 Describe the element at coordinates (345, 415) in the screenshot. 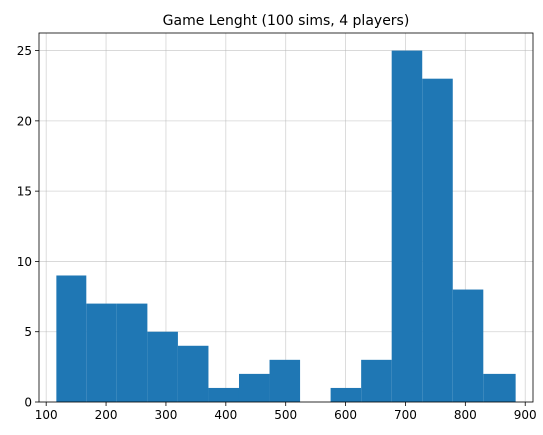

I see `x-tick-label: 600` at that location.